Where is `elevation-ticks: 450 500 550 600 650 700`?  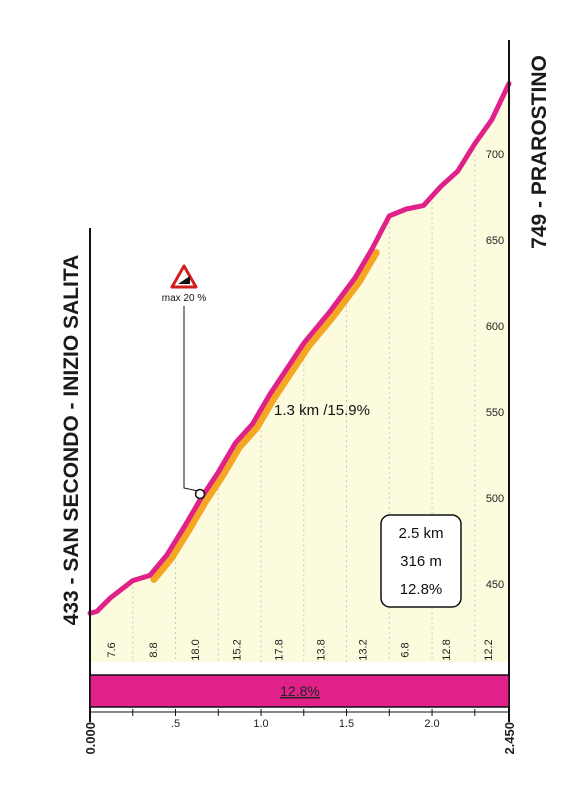
elevation-ticks: 450 500 550 600 650 700 is located at coordinates (495, 370).